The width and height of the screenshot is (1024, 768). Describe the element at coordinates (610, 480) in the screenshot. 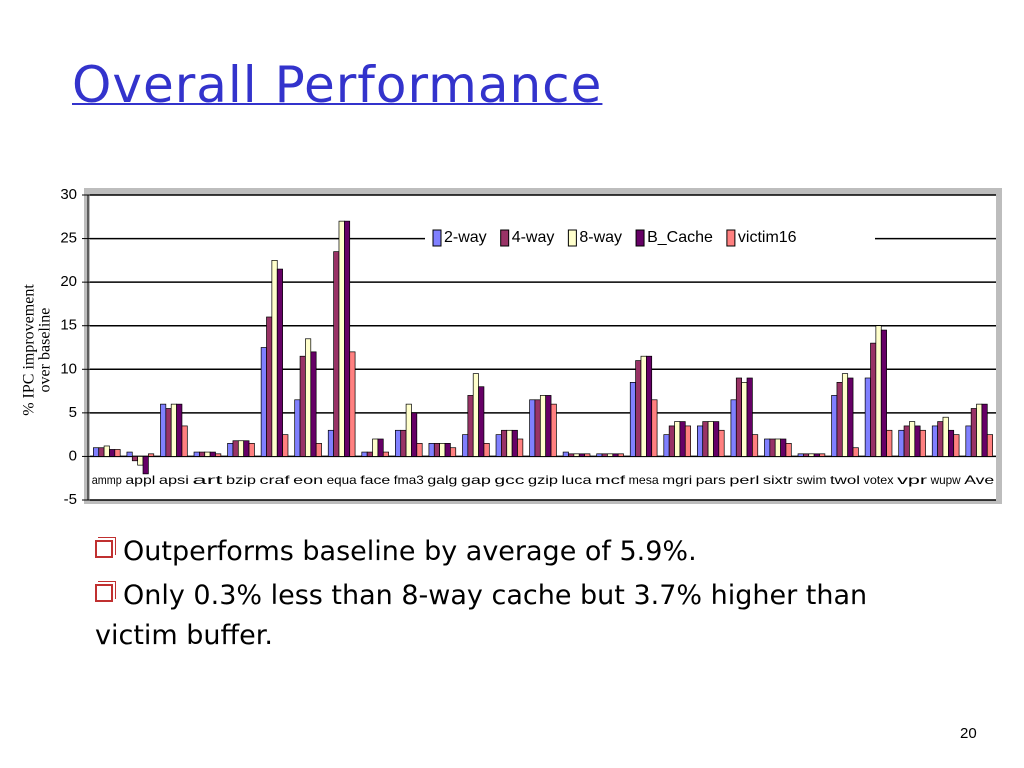

I see `x-tick-label: mcf` at that location.